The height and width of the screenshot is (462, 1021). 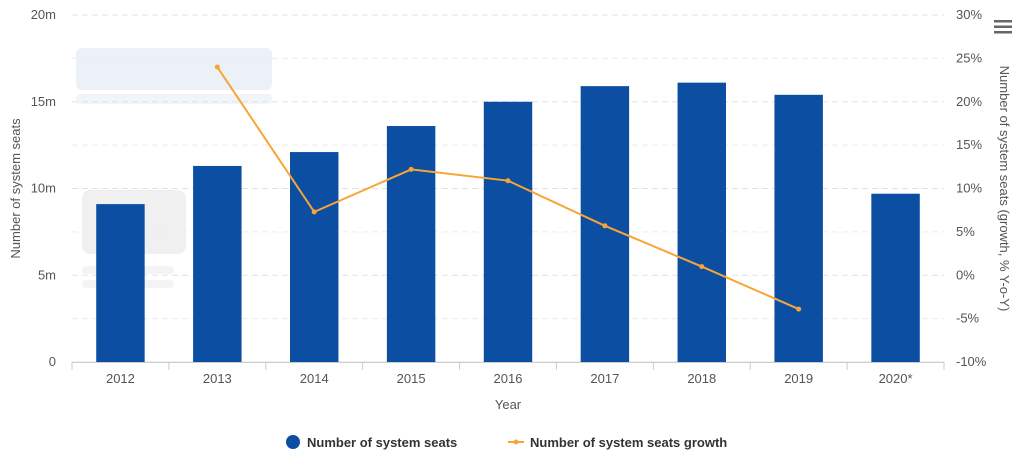 What do you see at coordinates (15, 188) in the screenshot?
I see `y-axis-title: Number of system seats` at bounding box center [15, 188].